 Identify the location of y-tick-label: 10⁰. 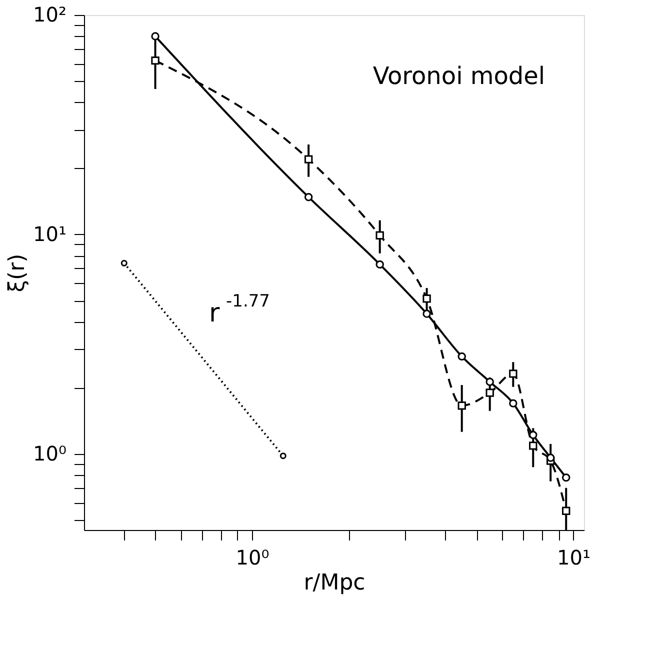
(49, 453).